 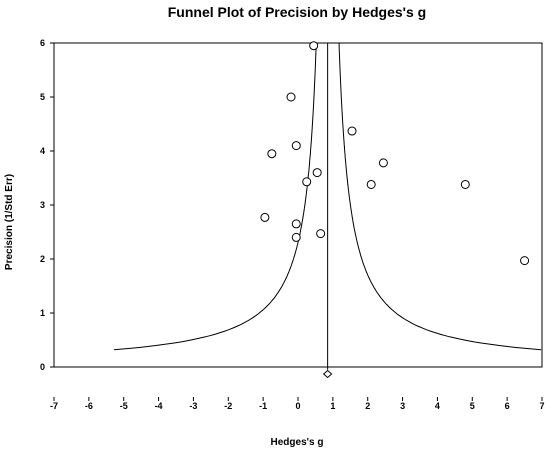 I want to click on x-tick-label: 3, so click(x=402, y=406).